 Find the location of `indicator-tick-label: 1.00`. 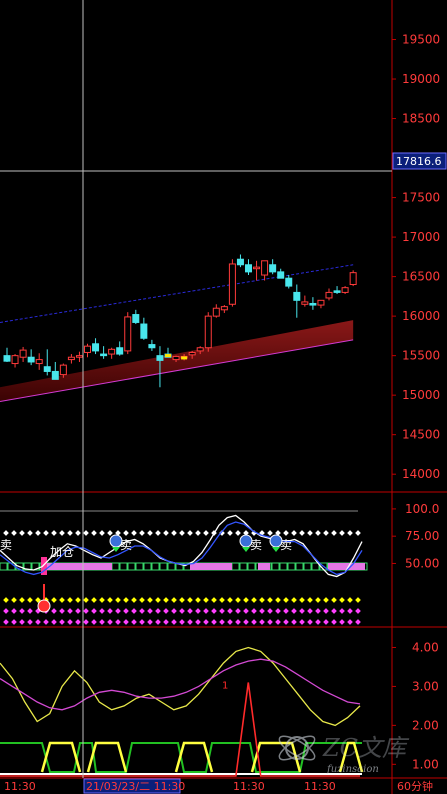

indicator-tick-label: 1.00 is located at coordinates (425, 764).